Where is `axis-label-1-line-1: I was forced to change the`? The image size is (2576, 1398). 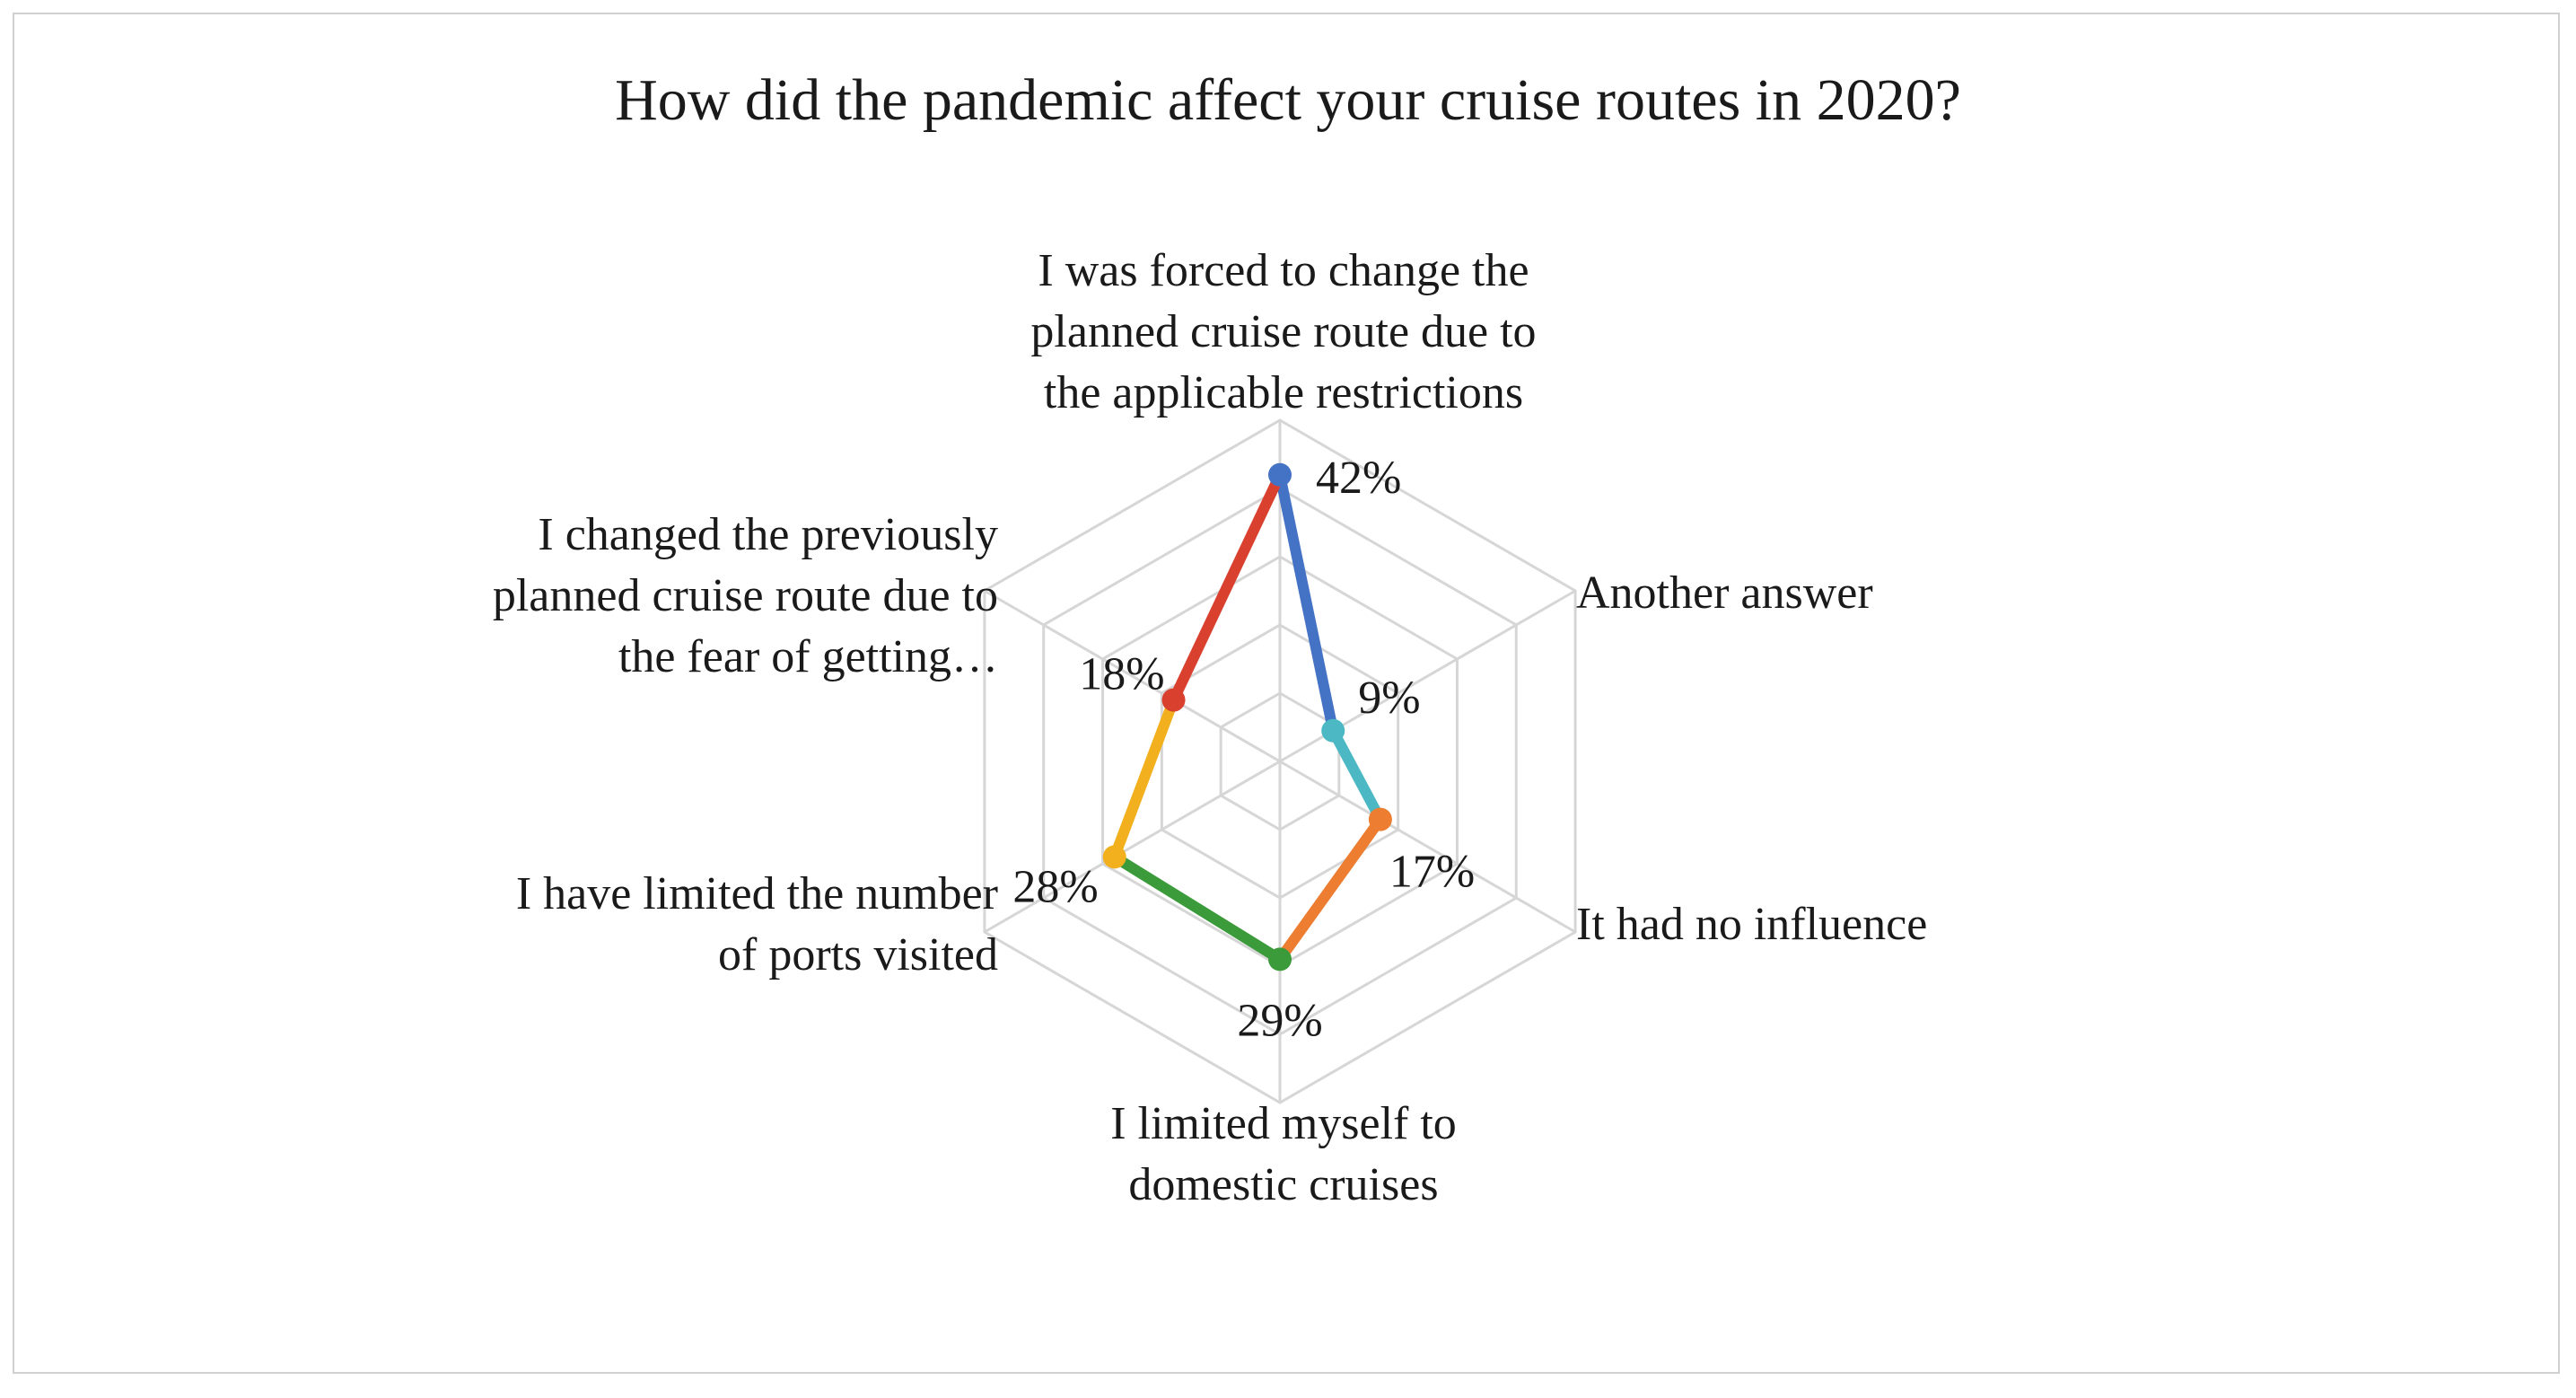 axis-label-1-line-1: I was forced to change the is located at coordinates (1283, 270).